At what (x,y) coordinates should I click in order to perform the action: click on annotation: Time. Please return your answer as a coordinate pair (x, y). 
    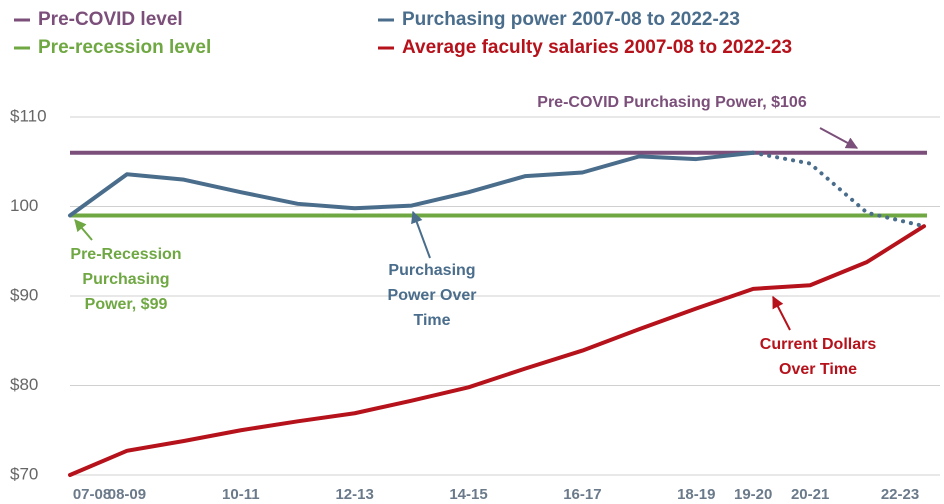
    Looking at the image, I should click on (431, 320).